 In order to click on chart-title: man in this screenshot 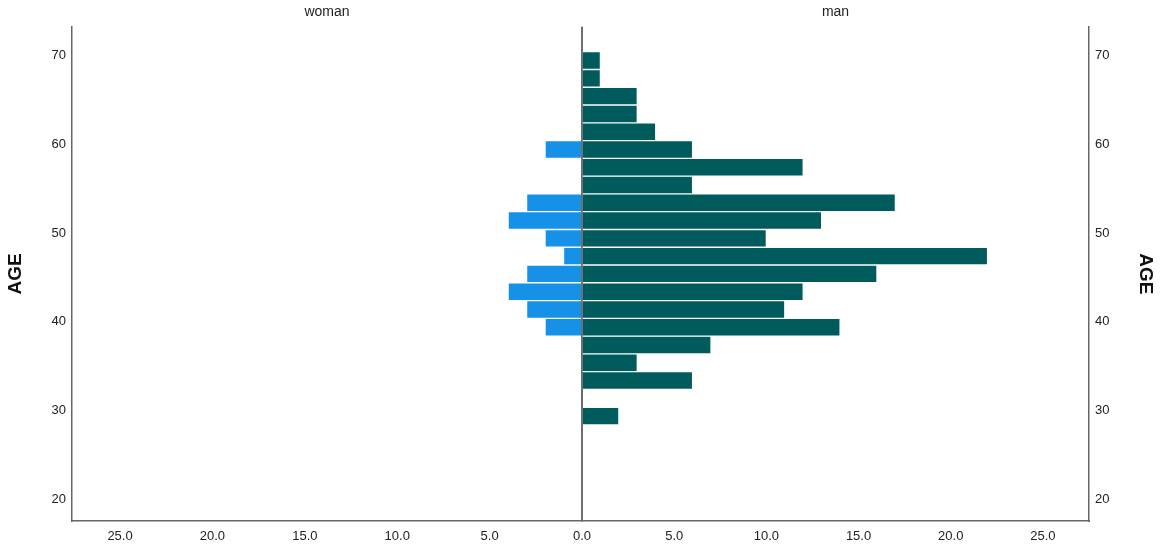, I will do `click(835, 11)`.